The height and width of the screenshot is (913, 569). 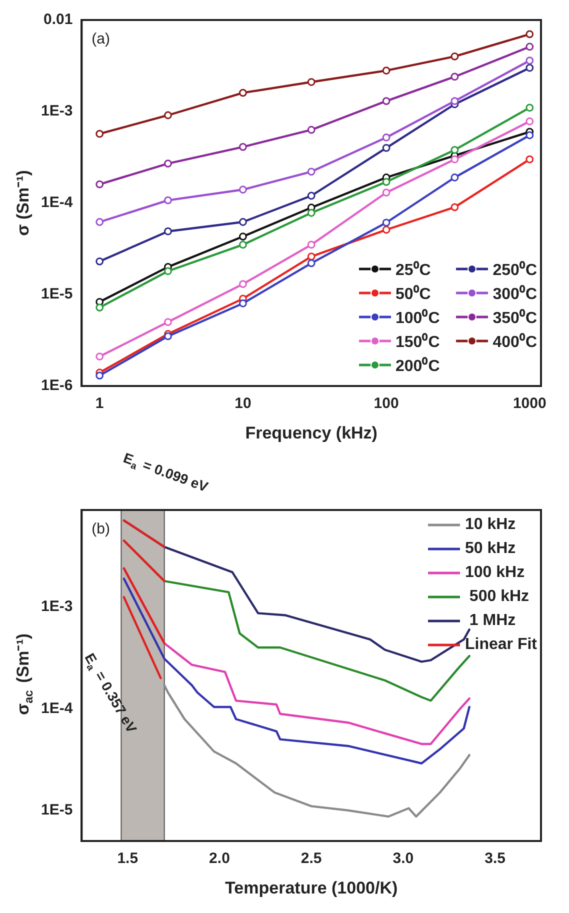 I want to click on legend-label: 250⁰C, so click(x=514, y=270).